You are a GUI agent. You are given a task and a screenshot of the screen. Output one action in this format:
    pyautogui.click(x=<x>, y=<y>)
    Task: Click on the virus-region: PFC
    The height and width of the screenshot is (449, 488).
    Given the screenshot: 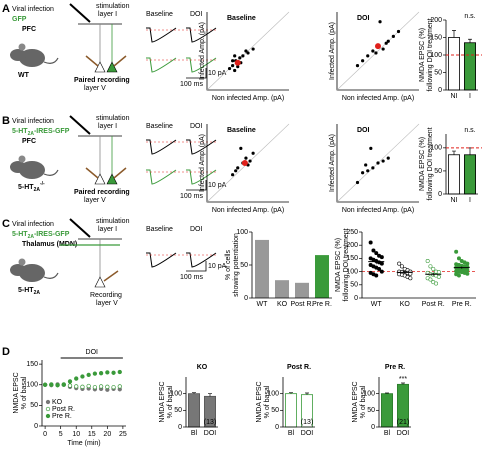 What is the action you would take?
    pyautogui.click(x=29, y=141)
    